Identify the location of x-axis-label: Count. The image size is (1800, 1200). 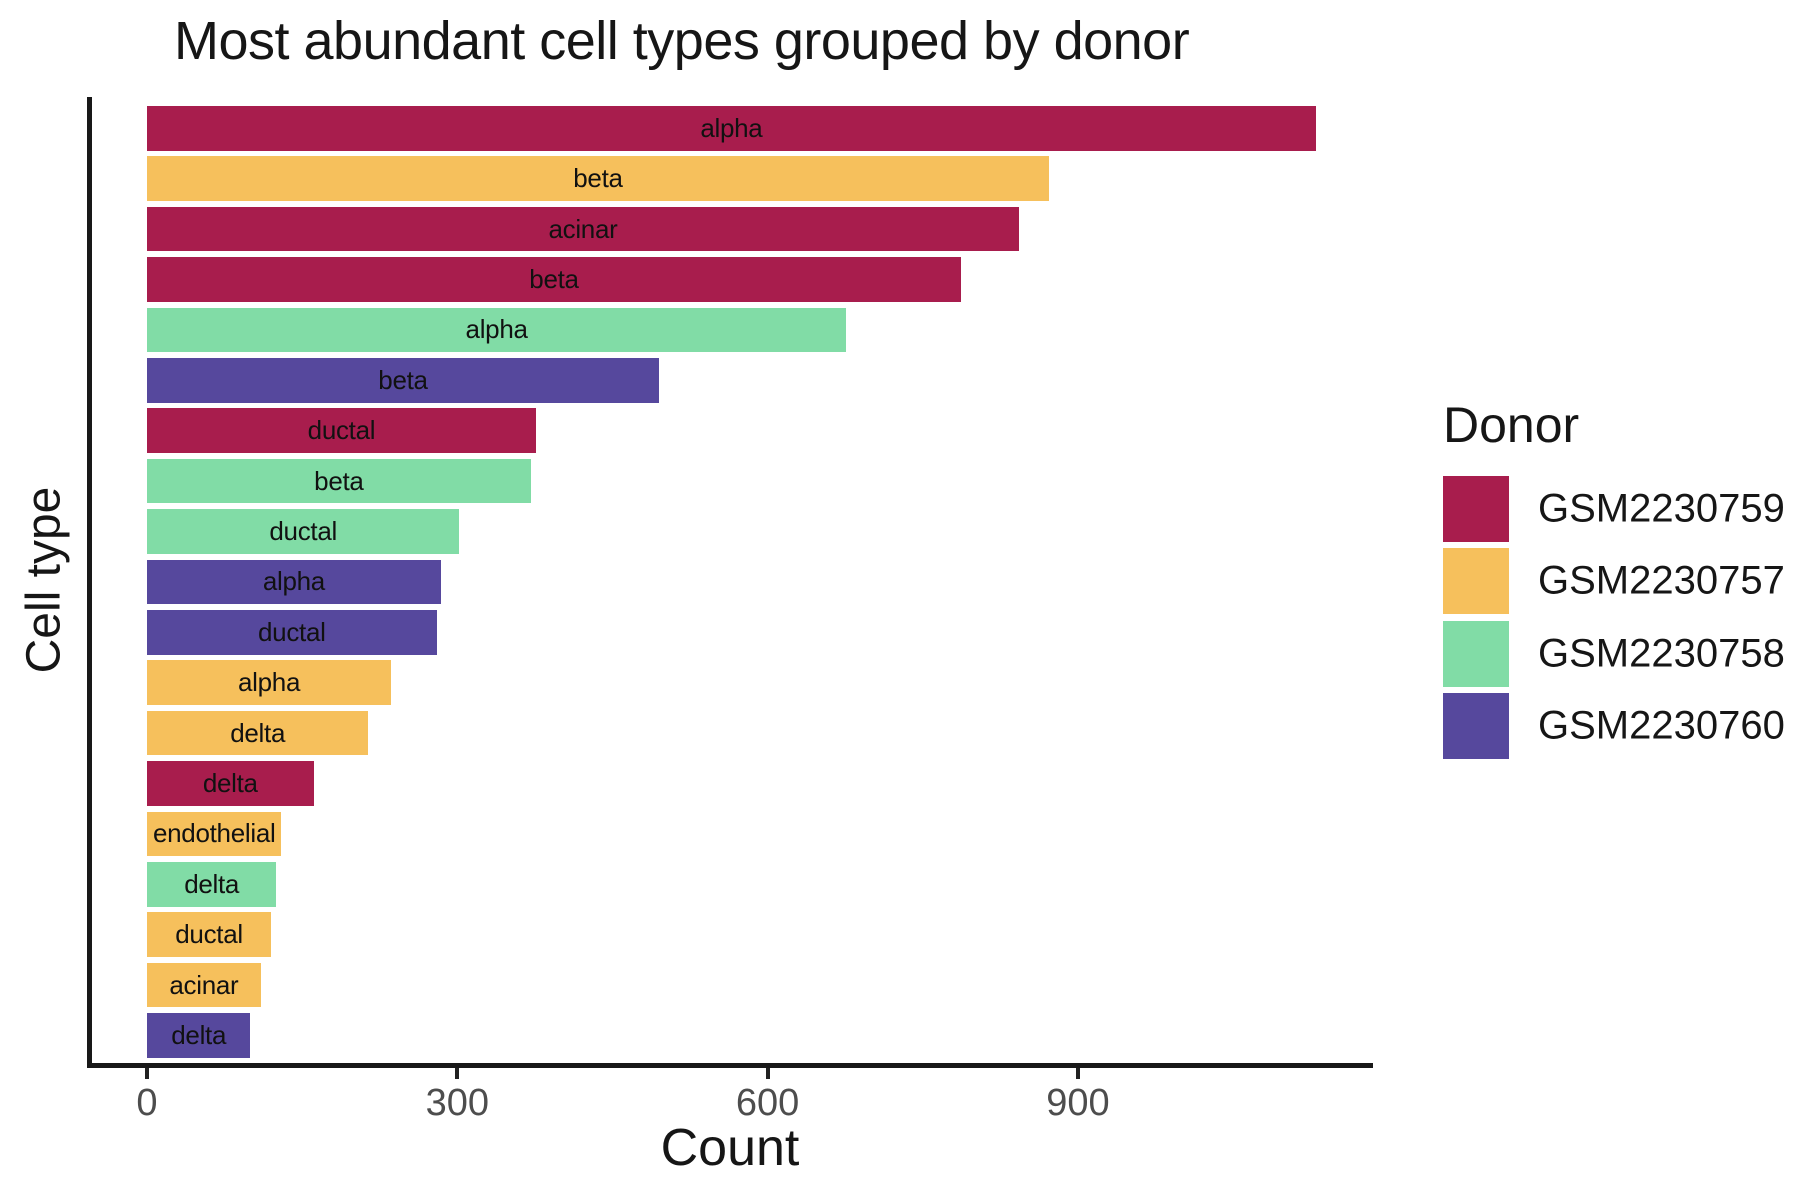
(730, 1148).